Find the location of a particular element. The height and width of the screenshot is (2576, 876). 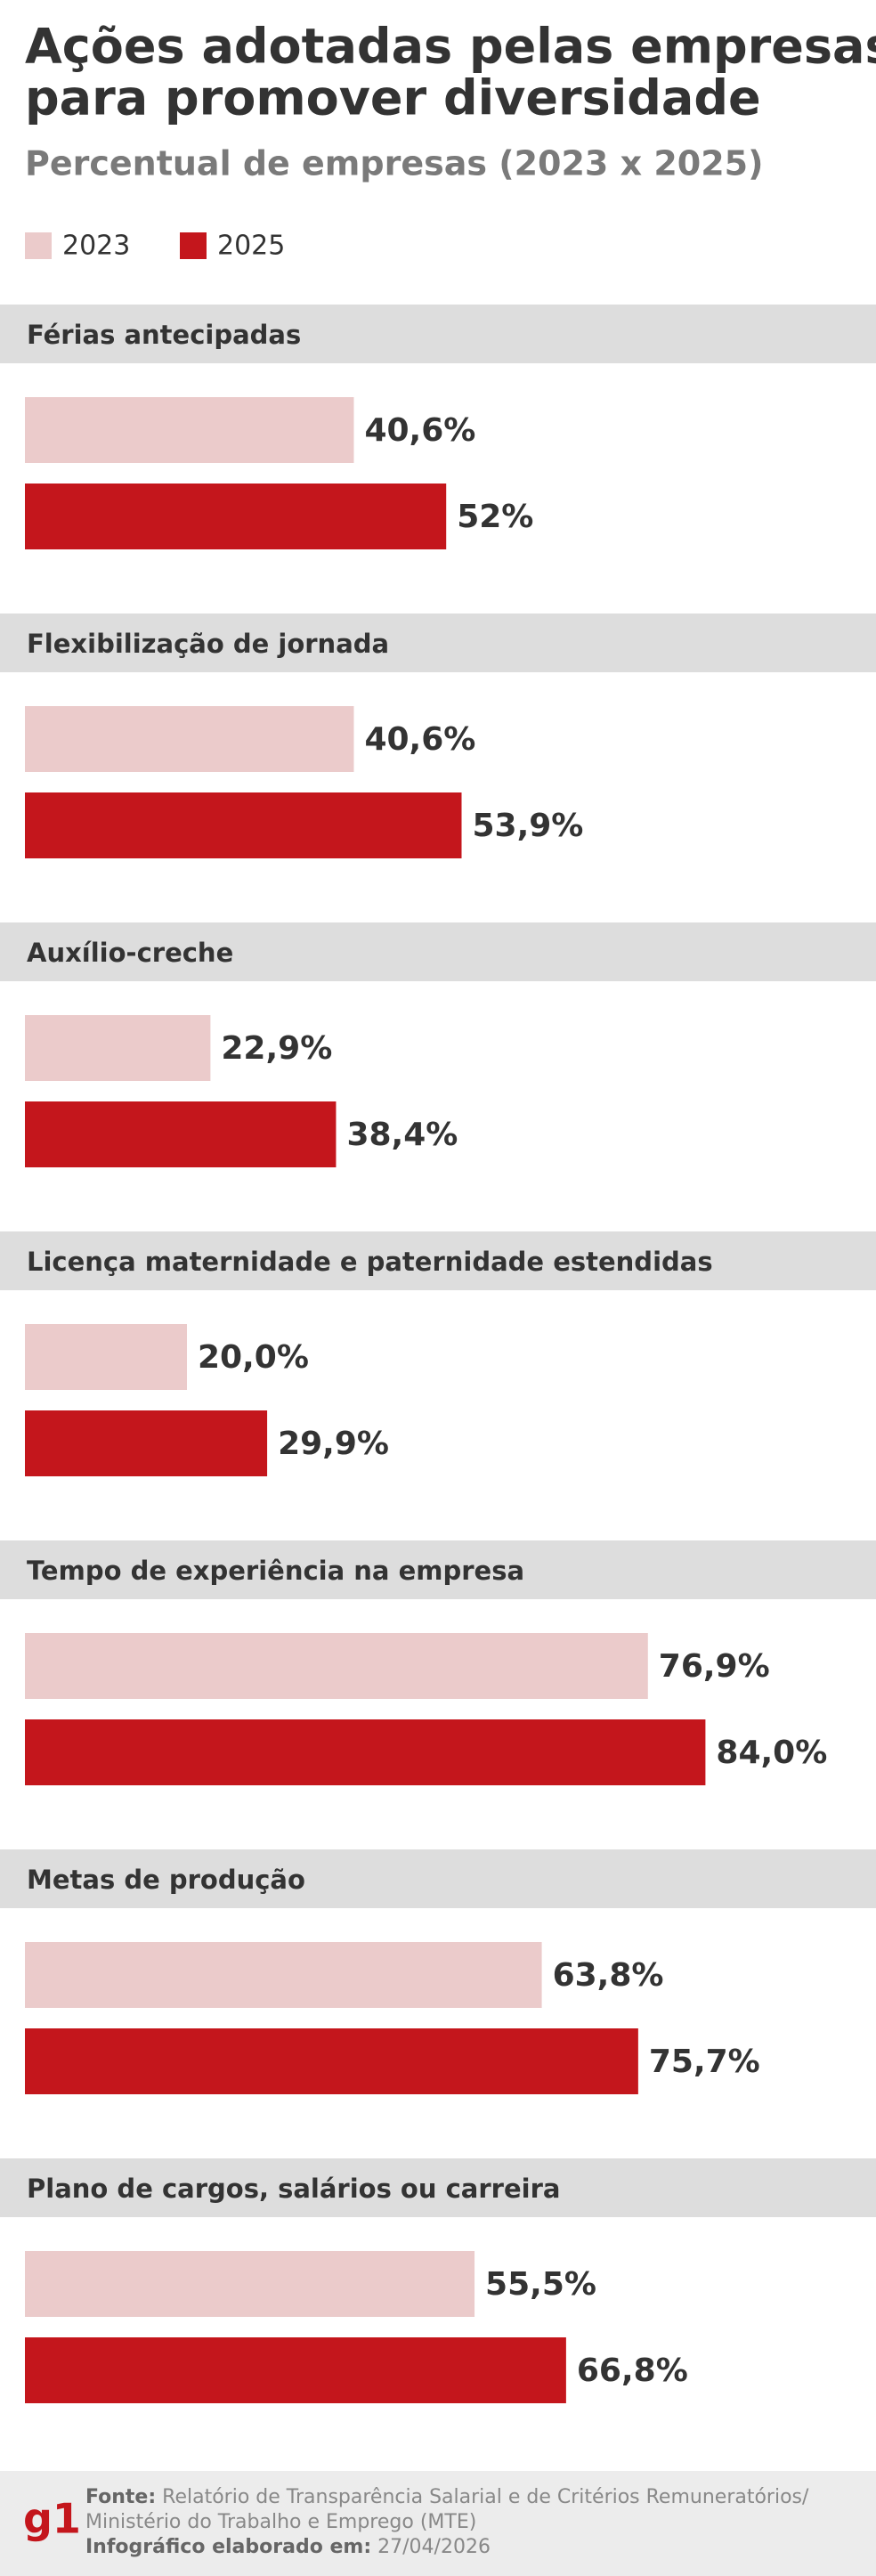

date-text: 27/04/2026 is located at coordinates (434, 2547).